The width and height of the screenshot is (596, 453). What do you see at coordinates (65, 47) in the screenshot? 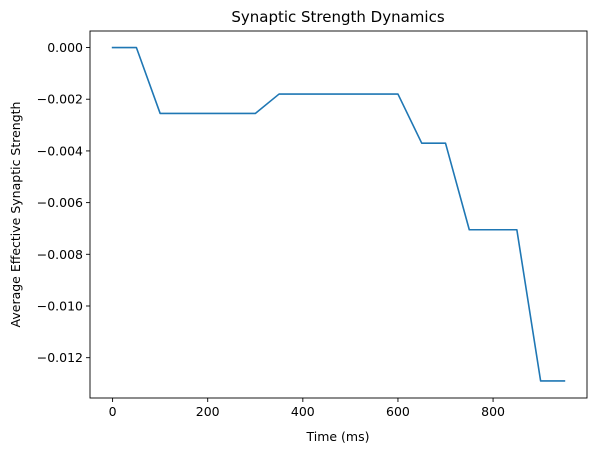
I see `y-tick-label: 0.000` at bounding box center [65, 47].